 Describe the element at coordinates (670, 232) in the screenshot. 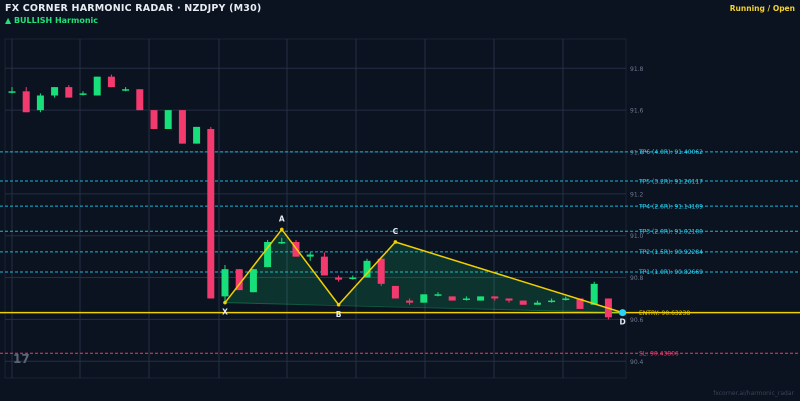

I see `target-level-label: TP3 (2.0R): 91.02100` at that location.